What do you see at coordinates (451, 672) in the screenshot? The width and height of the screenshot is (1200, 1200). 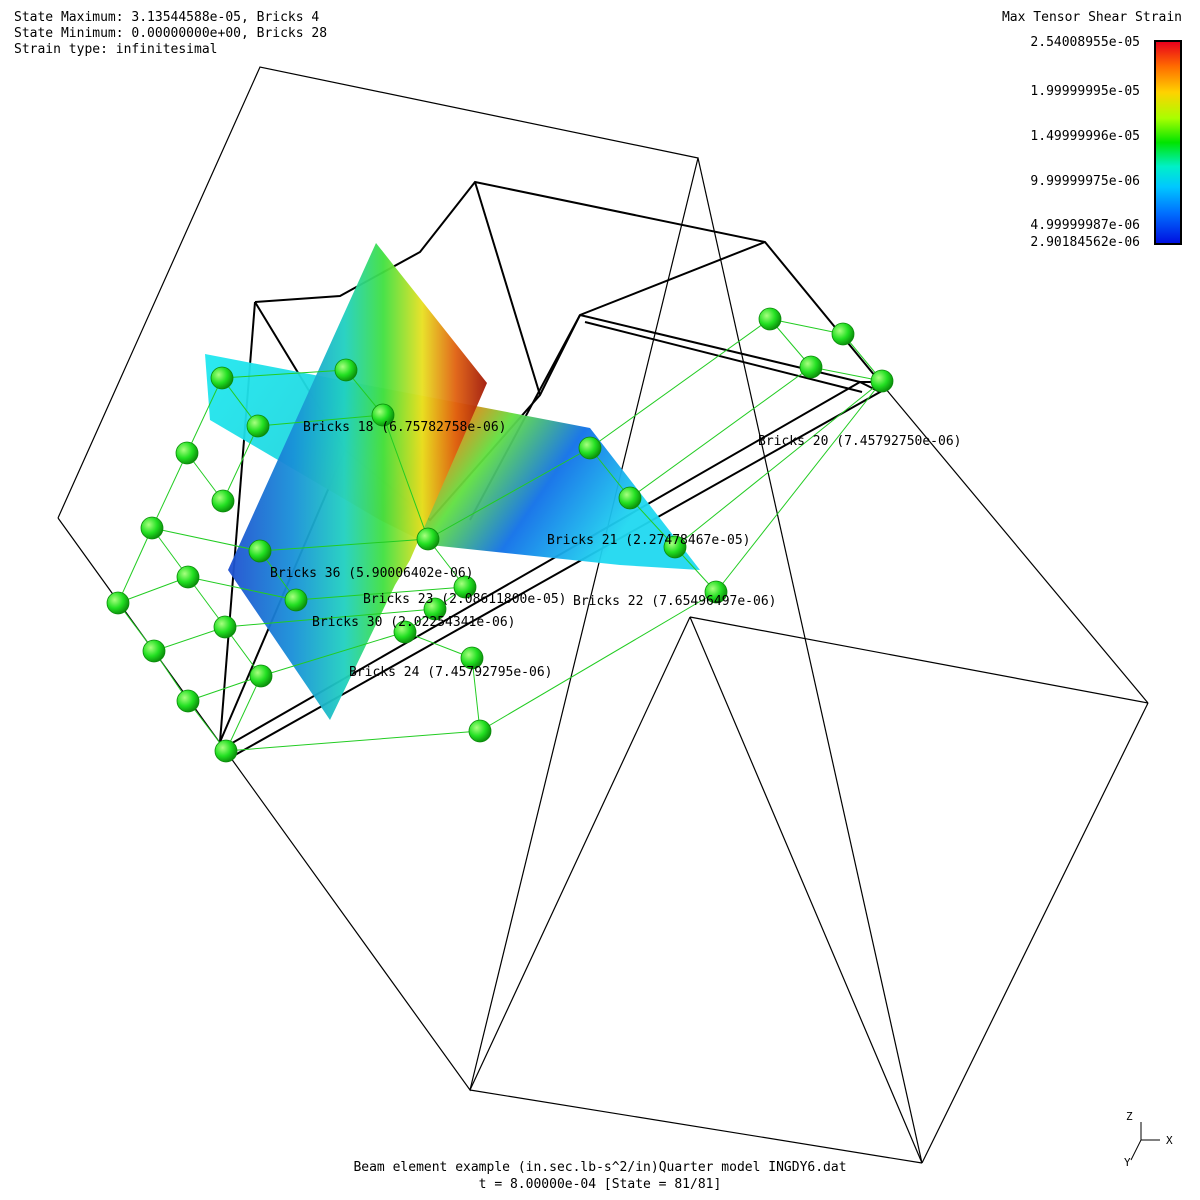 I see `element-label: Bricks 24 (7.45792795e-06)` at bounding box center [451, 672].